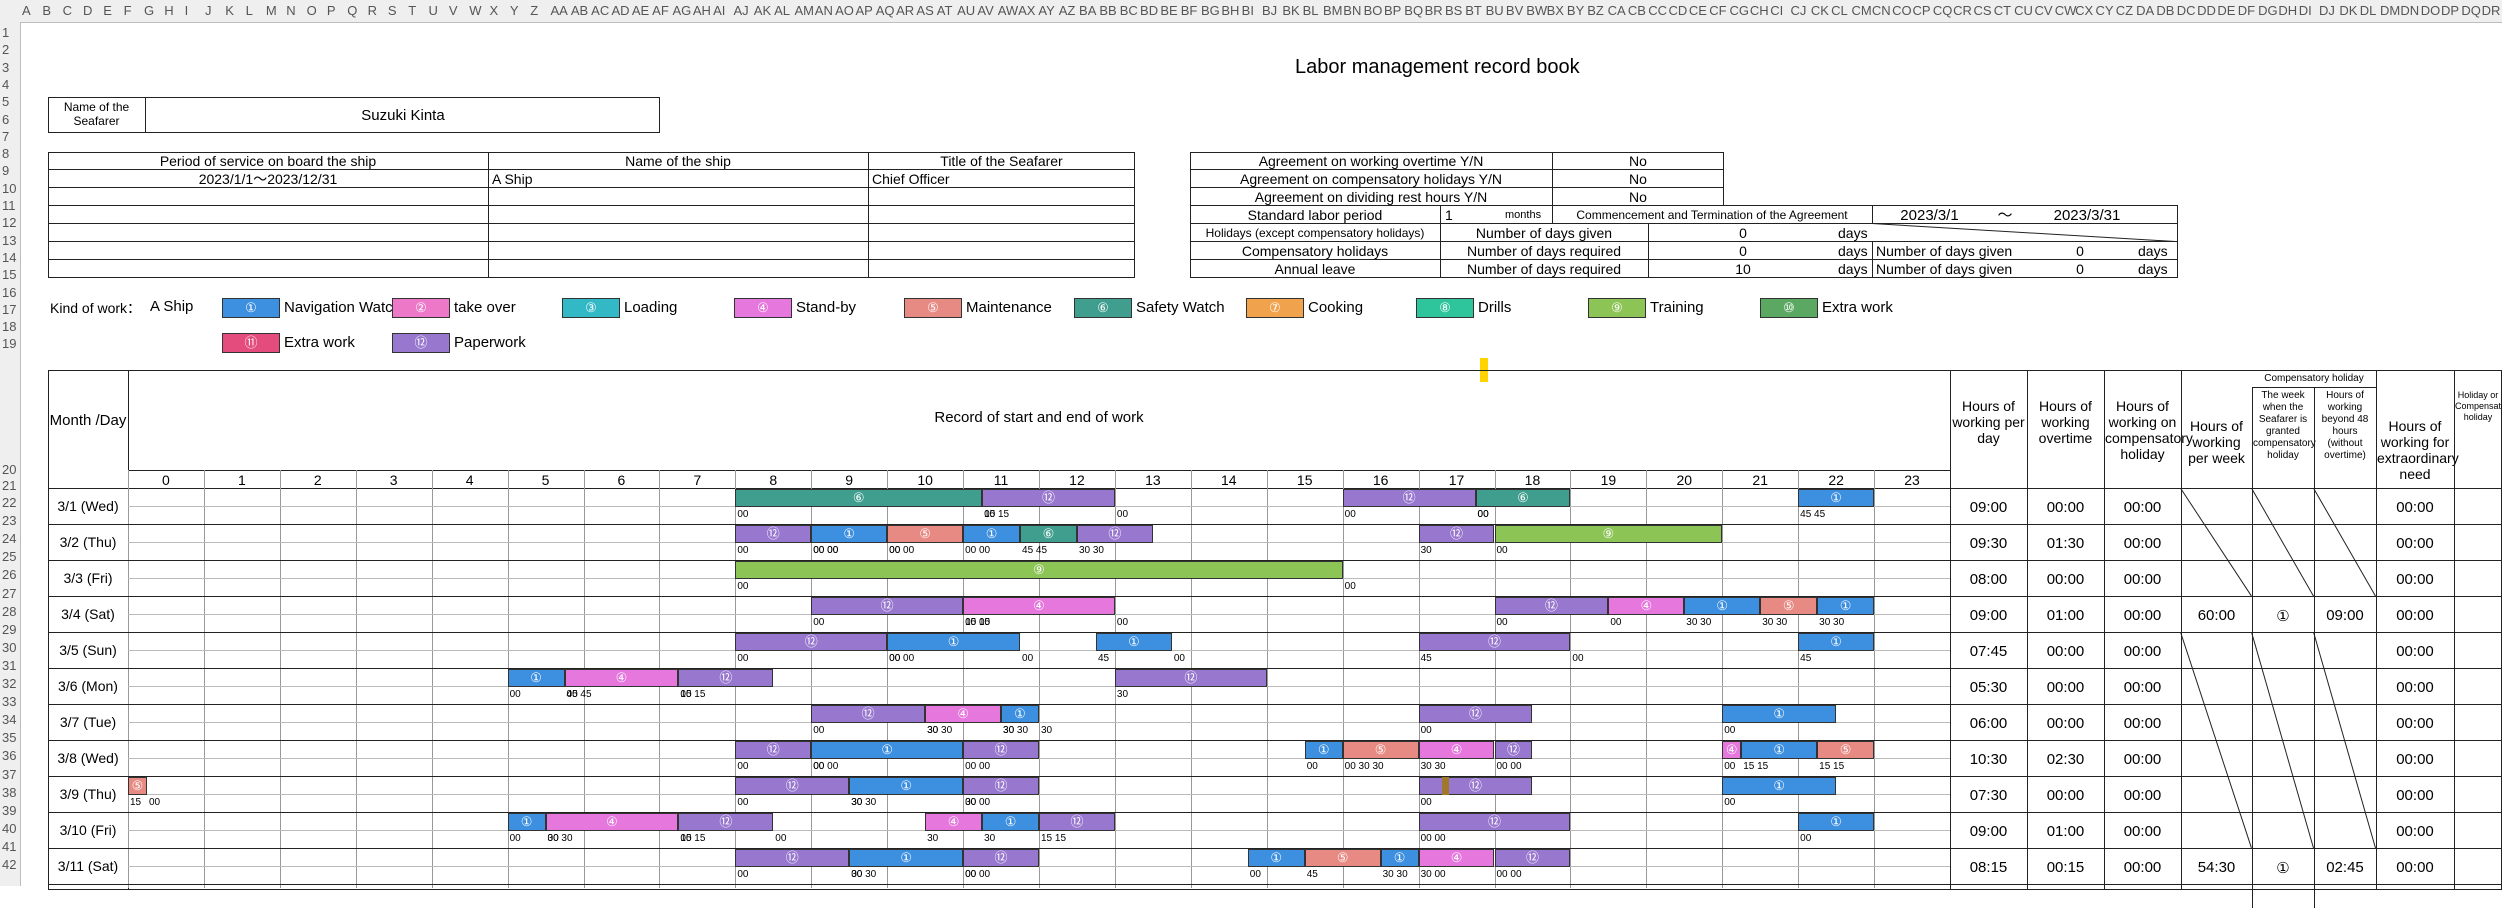 The image size is (2502, 908). Describe the element at coordinates (9, 828) in the screenshot. I see `row-number-40: 40` at that location.